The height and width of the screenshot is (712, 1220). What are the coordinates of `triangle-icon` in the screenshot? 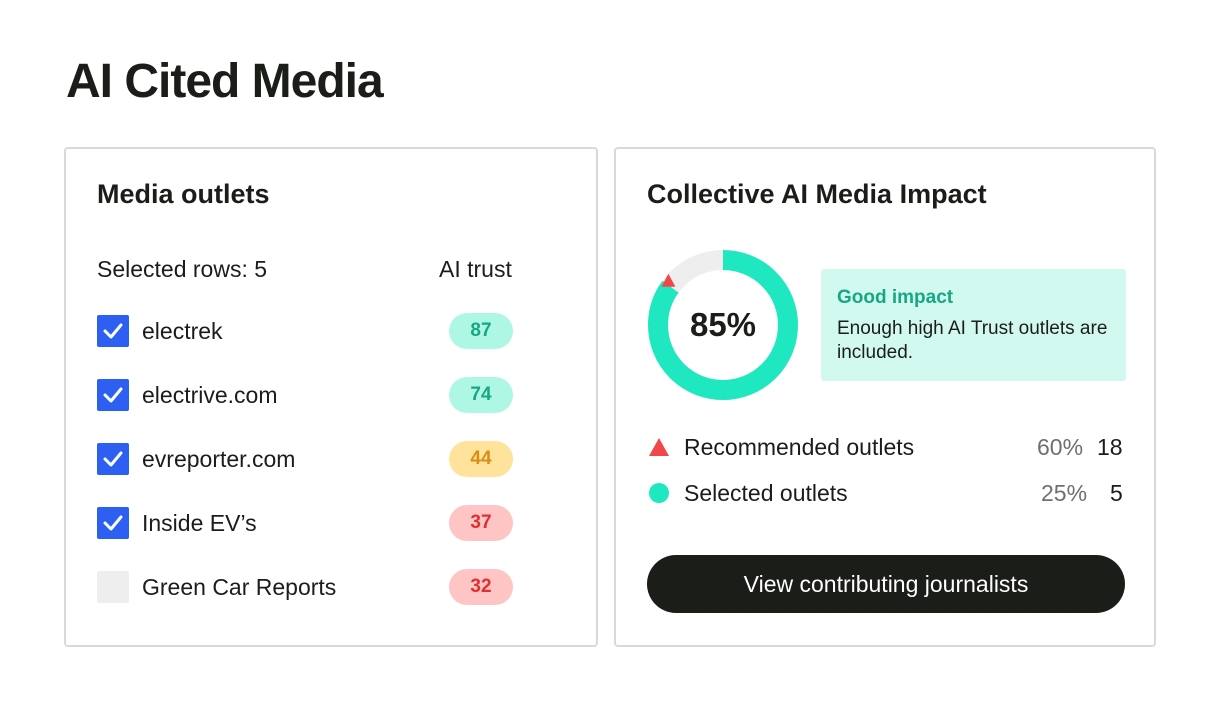 It's located at (659, 447).